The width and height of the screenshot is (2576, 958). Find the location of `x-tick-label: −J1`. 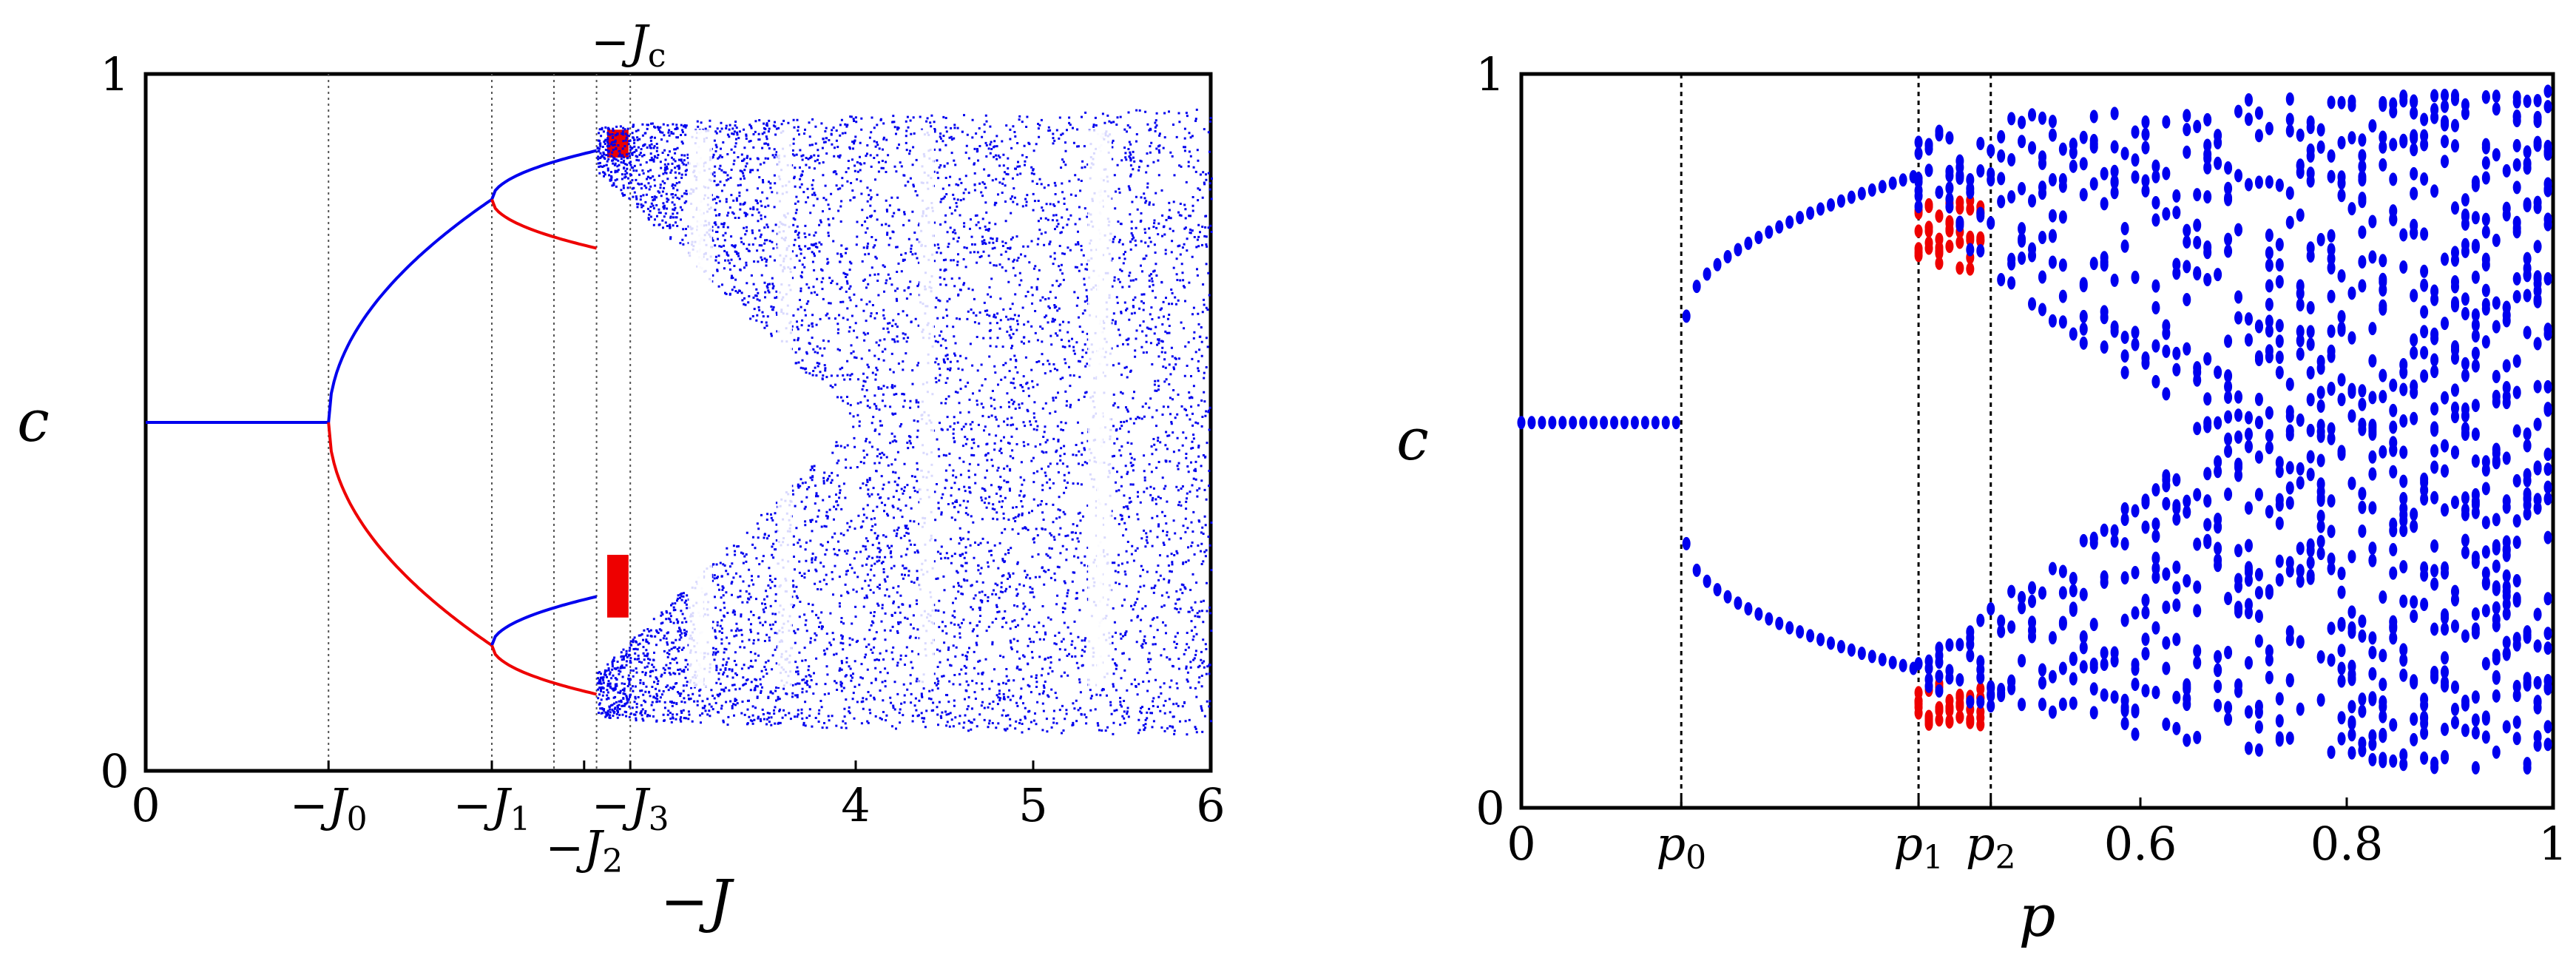

x-tick-label: −J1 is located at coordinates (492, 808).